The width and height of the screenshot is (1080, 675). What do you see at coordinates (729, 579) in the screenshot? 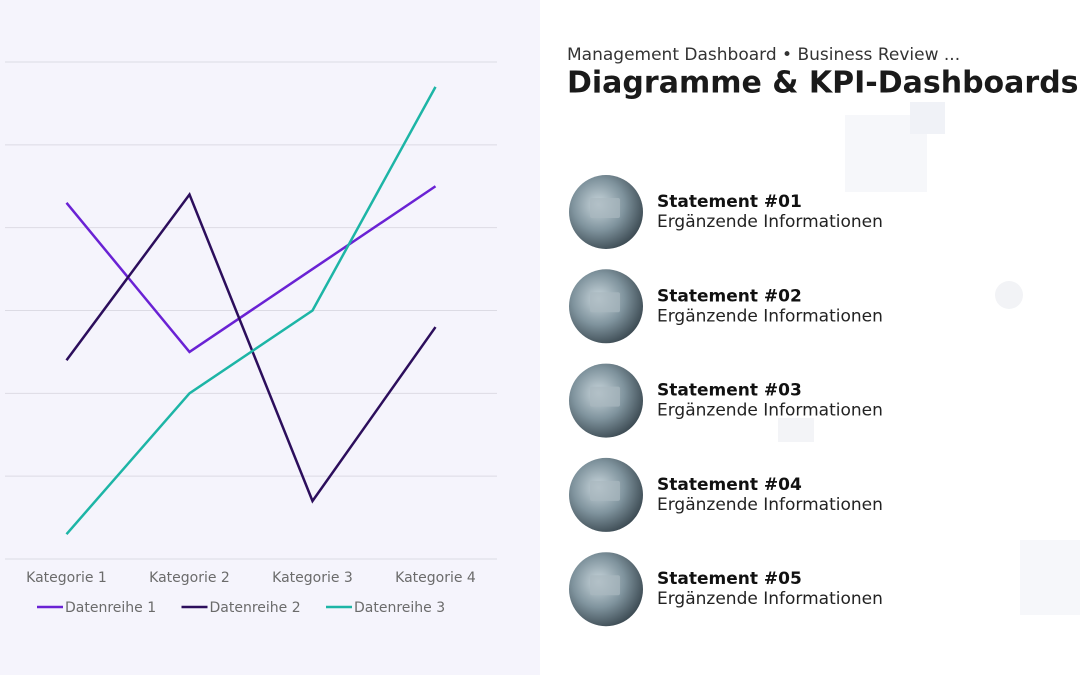
I see `statement-title: Statement #05` at bounding box center [729, 579].